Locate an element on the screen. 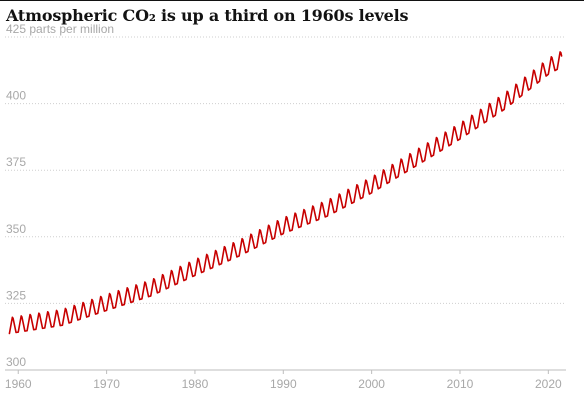 The height and width of the screenshot is (404, 584). x-axis: 1960 1970 1980 1990 2000 2010 2020 is located at coordinates (285, 380).